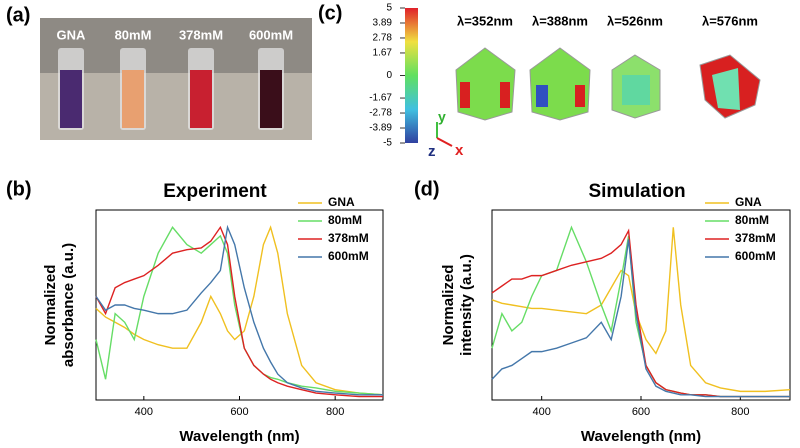 The height and width of the screenshot is (448, 800). Describe the element at coordinates (560, 20) in the screenshot. I see `wavelength-label: λ=388nm` at that location.